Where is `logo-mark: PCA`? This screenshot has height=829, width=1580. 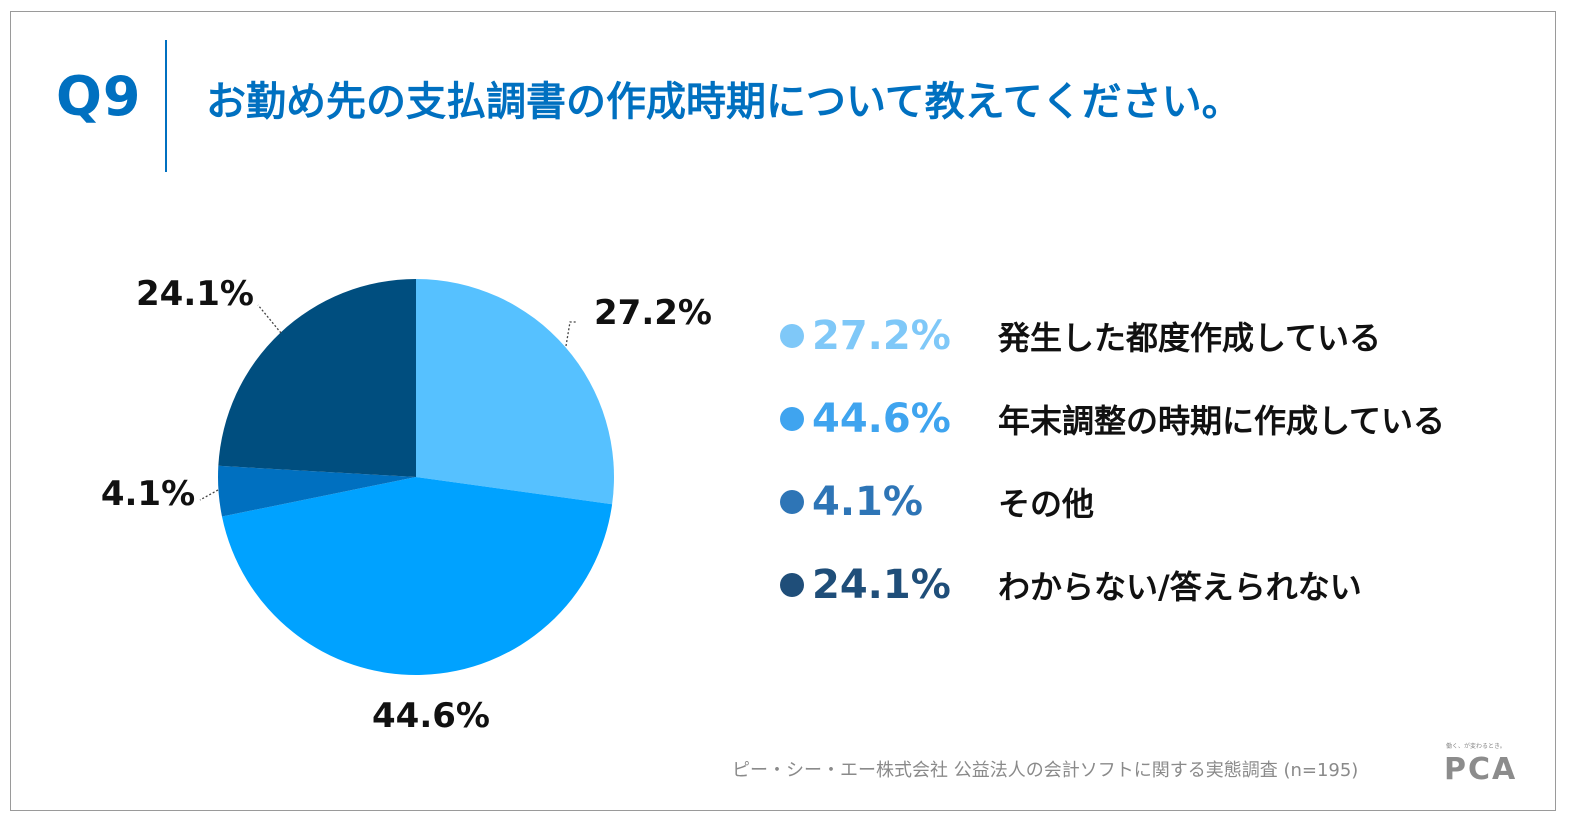 logo-mark: PCA is located at coordinates (1481, 769).